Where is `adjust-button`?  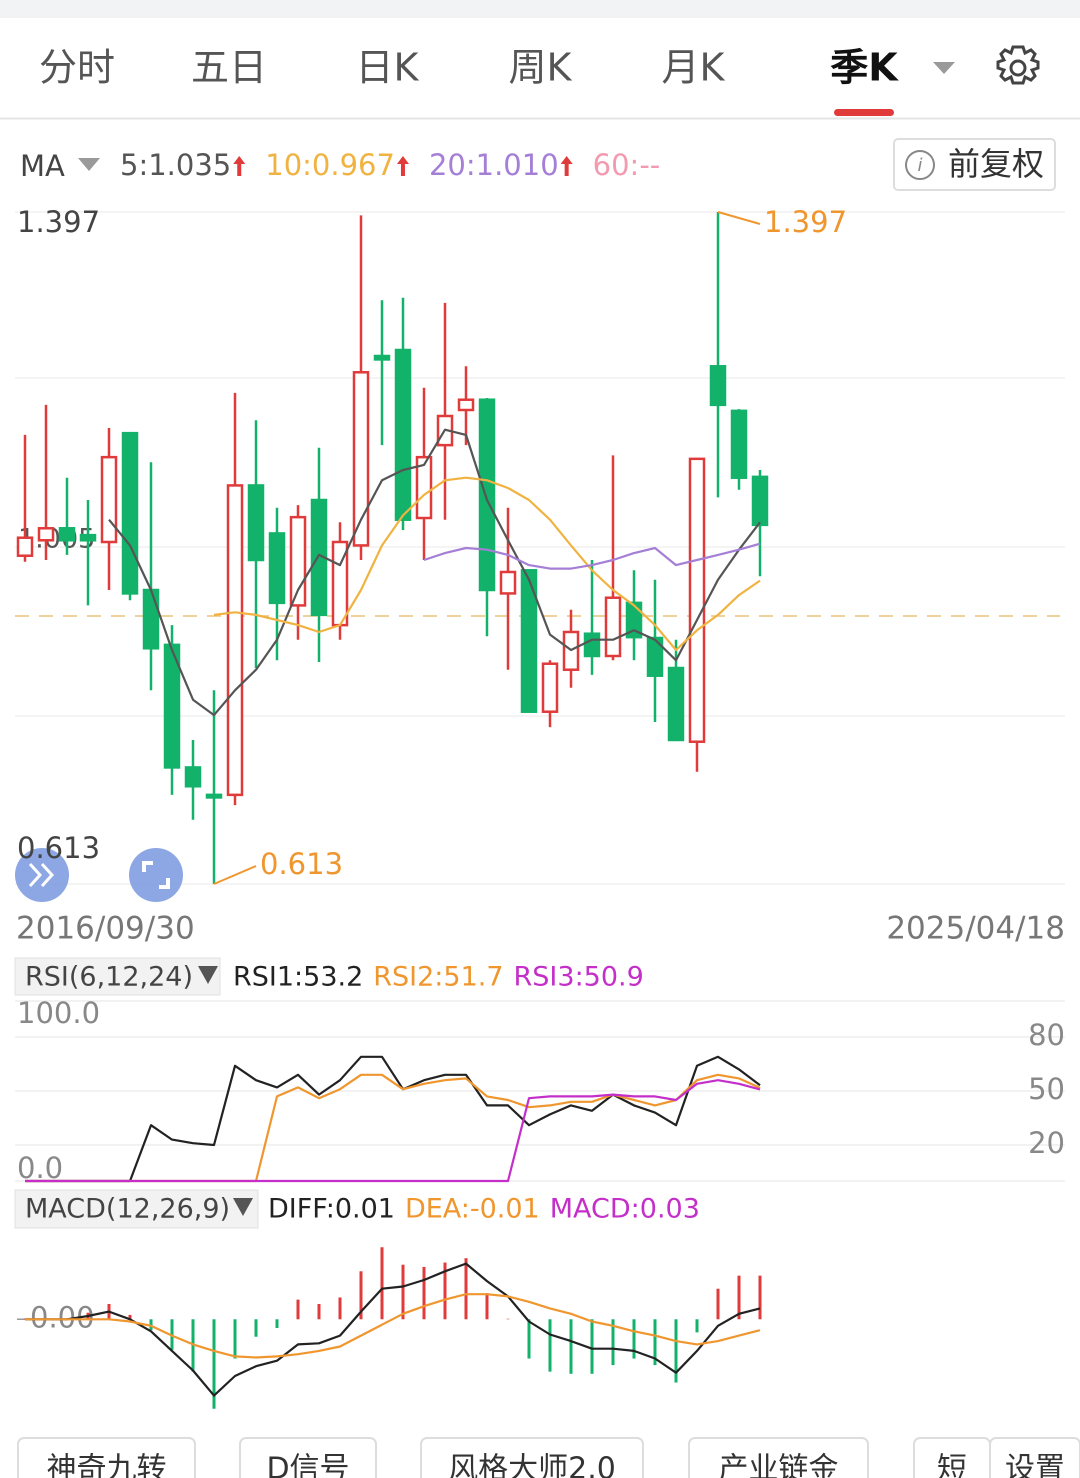 adjust-button is located at coordinates (974, 164).